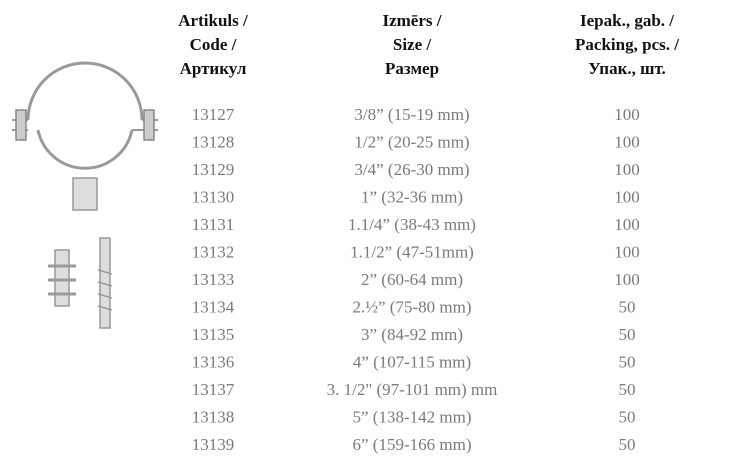  Describe the element at coordinates (213, 334) in the screenshot. I see `cell-text: 13135` at that location.